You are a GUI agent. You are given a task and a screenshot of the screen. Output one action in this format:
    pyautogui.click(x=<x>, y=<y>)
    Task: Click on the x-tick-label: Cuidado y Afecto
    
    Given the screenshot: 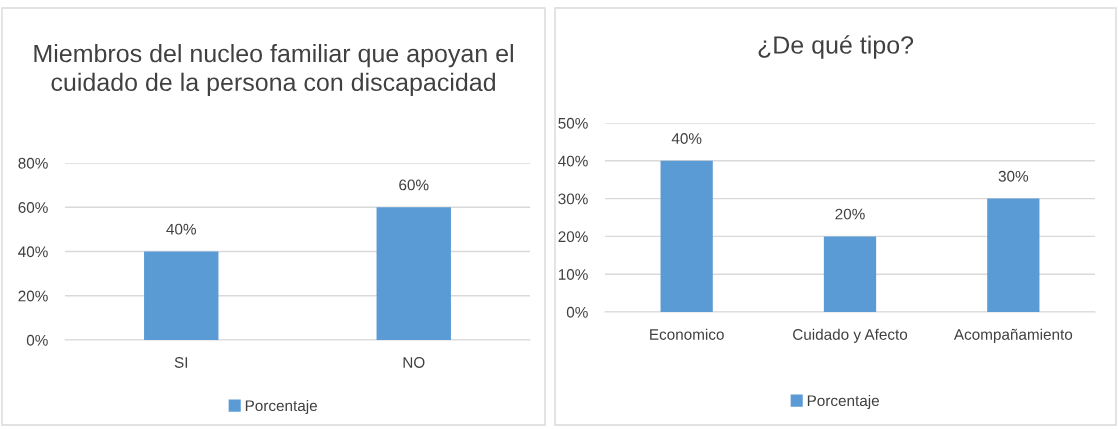 What is the action you would take?
    pyautogui.click(x=850, y=335)
    